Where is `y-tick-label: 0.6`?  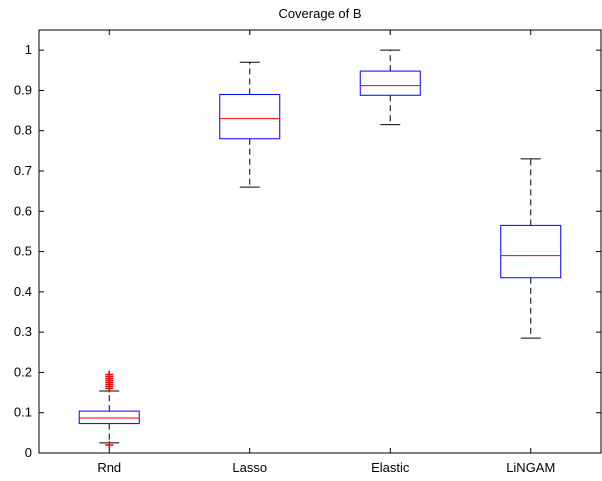 y-tick-label: 0.6 is located at coordinates (23, 210).